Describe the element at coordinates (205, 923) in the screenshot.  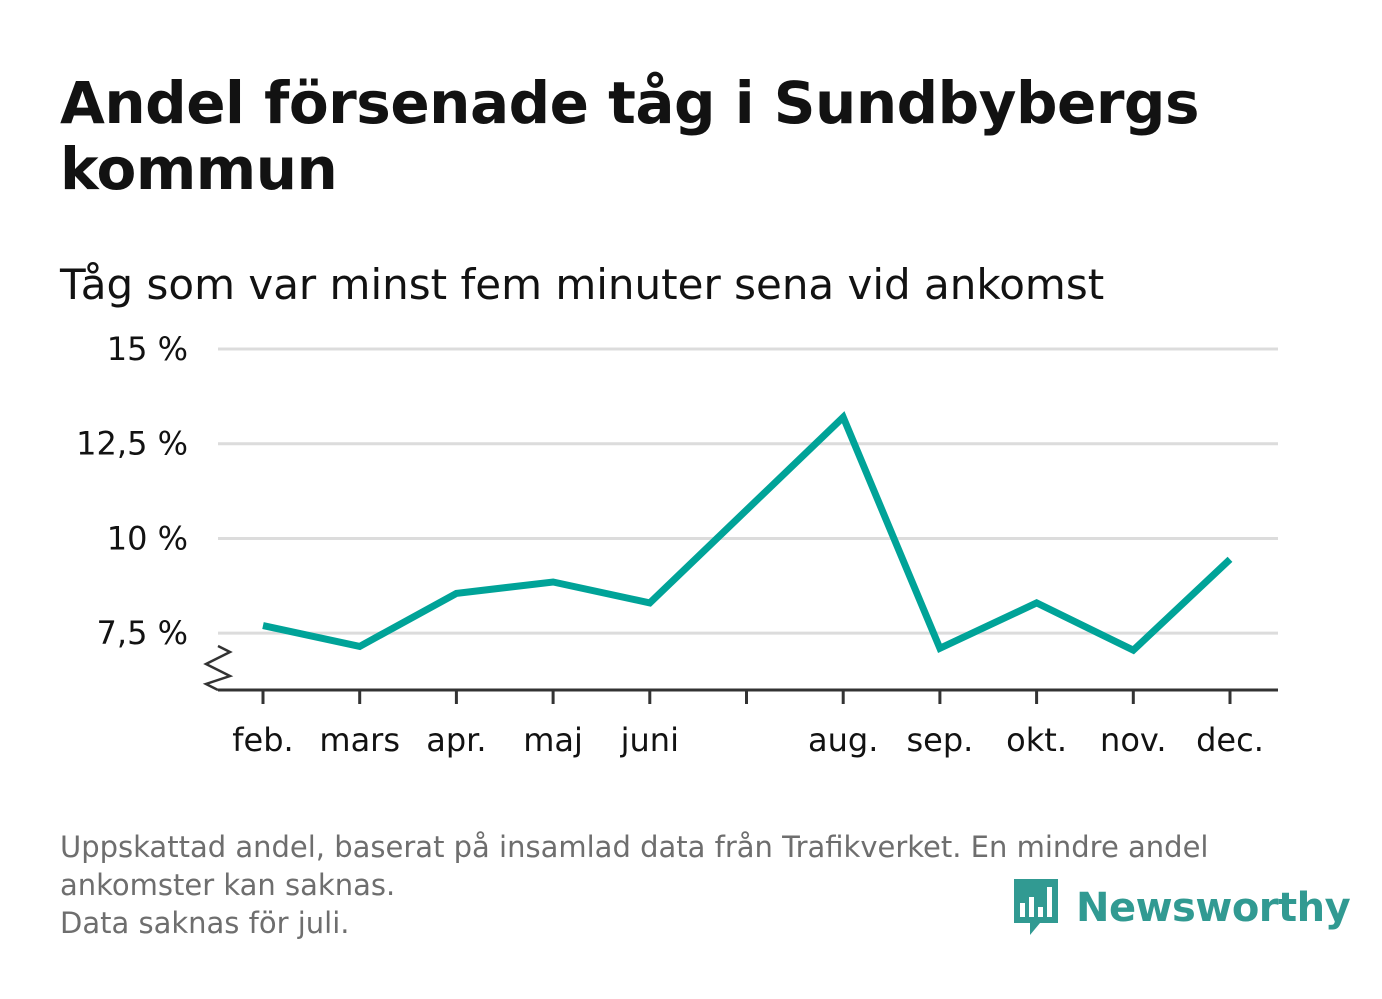
I see `footer-note-line2: Data saknas för juli.` at that location.